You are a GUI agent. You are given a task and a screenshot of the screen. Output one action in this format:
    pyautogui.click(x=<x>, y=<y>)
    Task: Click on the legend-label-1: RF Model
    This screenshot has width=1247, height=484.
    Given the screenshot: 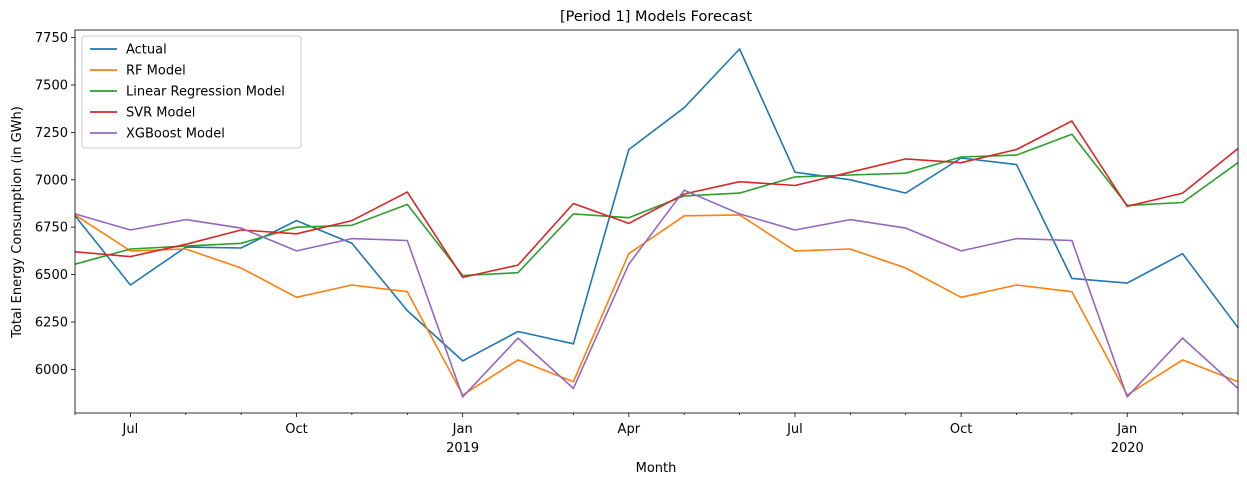 What is the action you would take?
    pyautogui.click(x=156, y=71)
    